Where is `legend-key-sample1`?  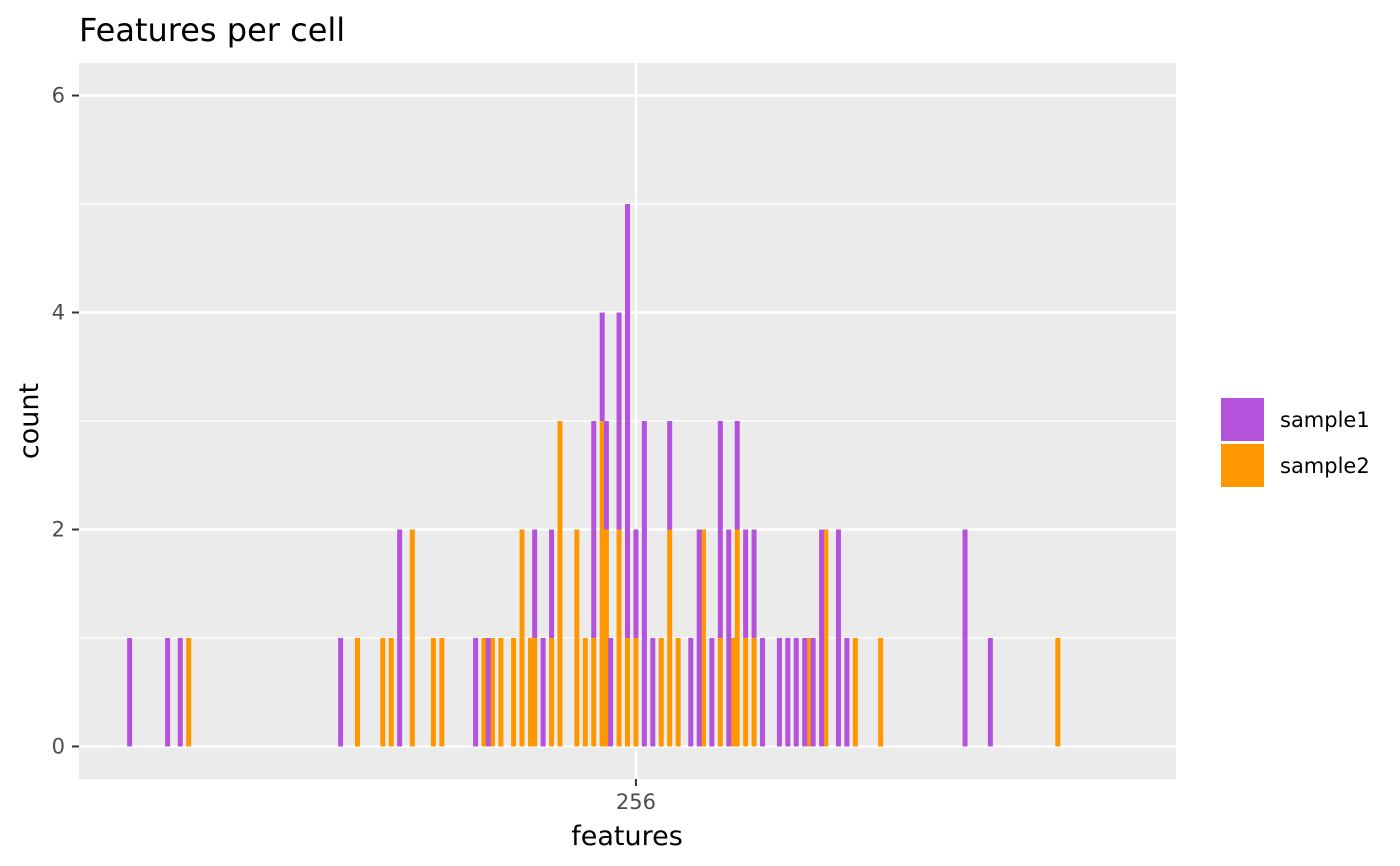
legend-key-sample1 is located at coordinates (1242, 419).